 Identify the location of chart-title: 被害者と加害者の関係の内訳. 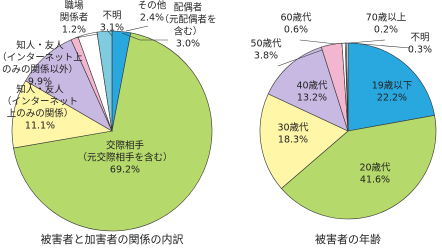
(112, 239).